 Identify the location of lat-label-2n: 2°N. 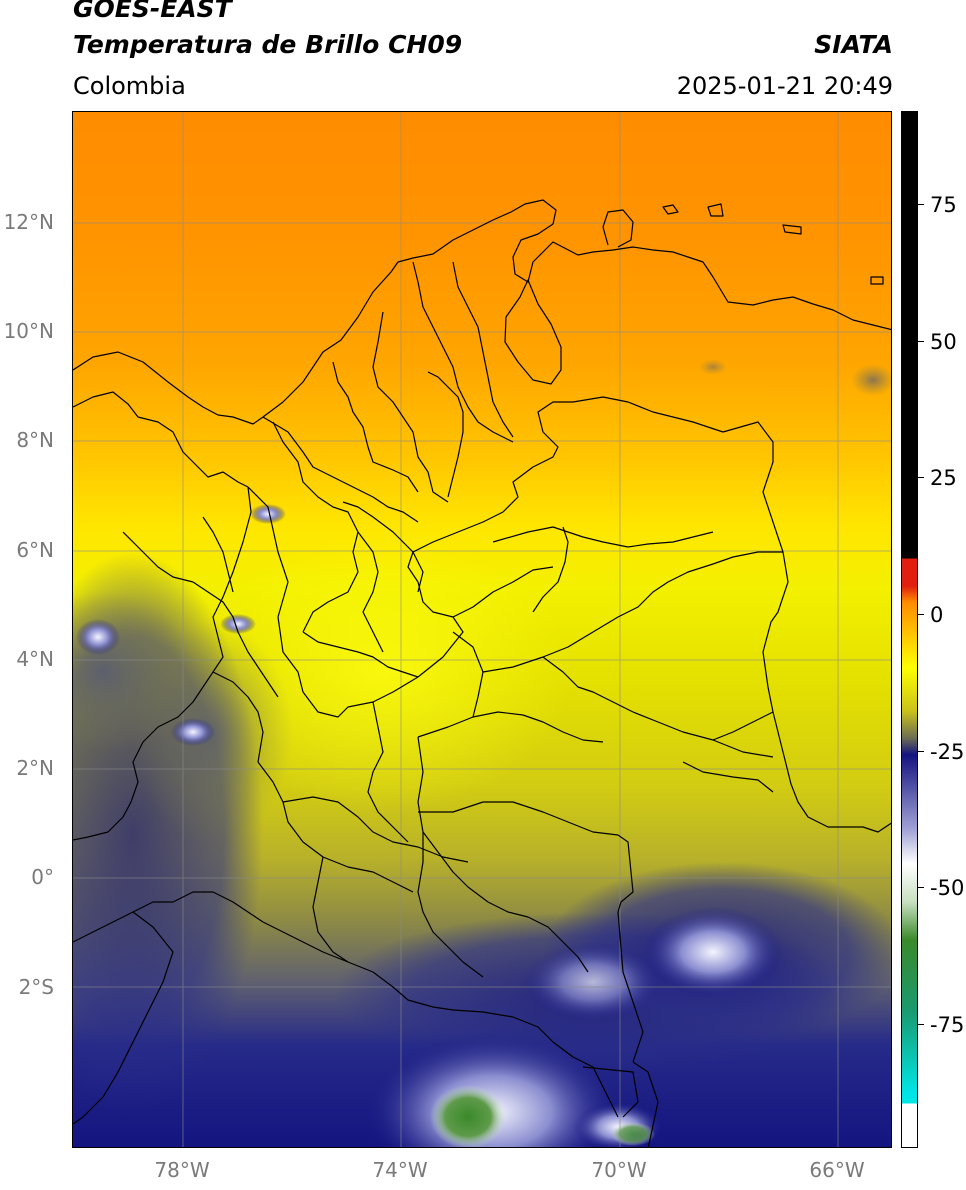
(35, 768).